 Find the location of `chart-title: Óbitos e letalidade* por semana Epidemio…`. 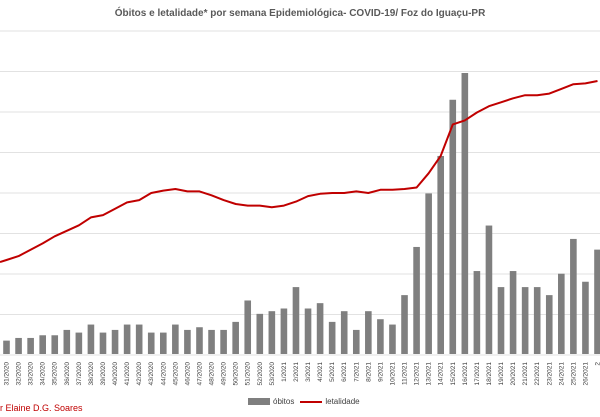

chart-title: Óbitos e letalidade* por semana Epidemio… is located at coordinates (300, 13).